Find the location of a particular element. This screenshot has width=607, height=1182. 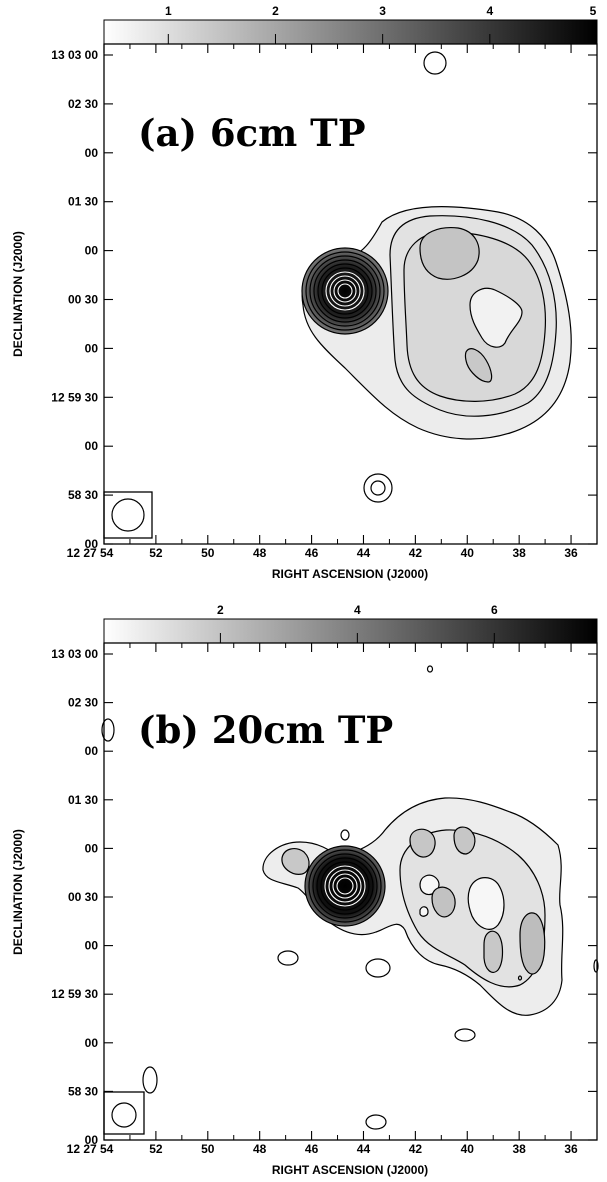

beam-a is located at coordinates (128, 515).